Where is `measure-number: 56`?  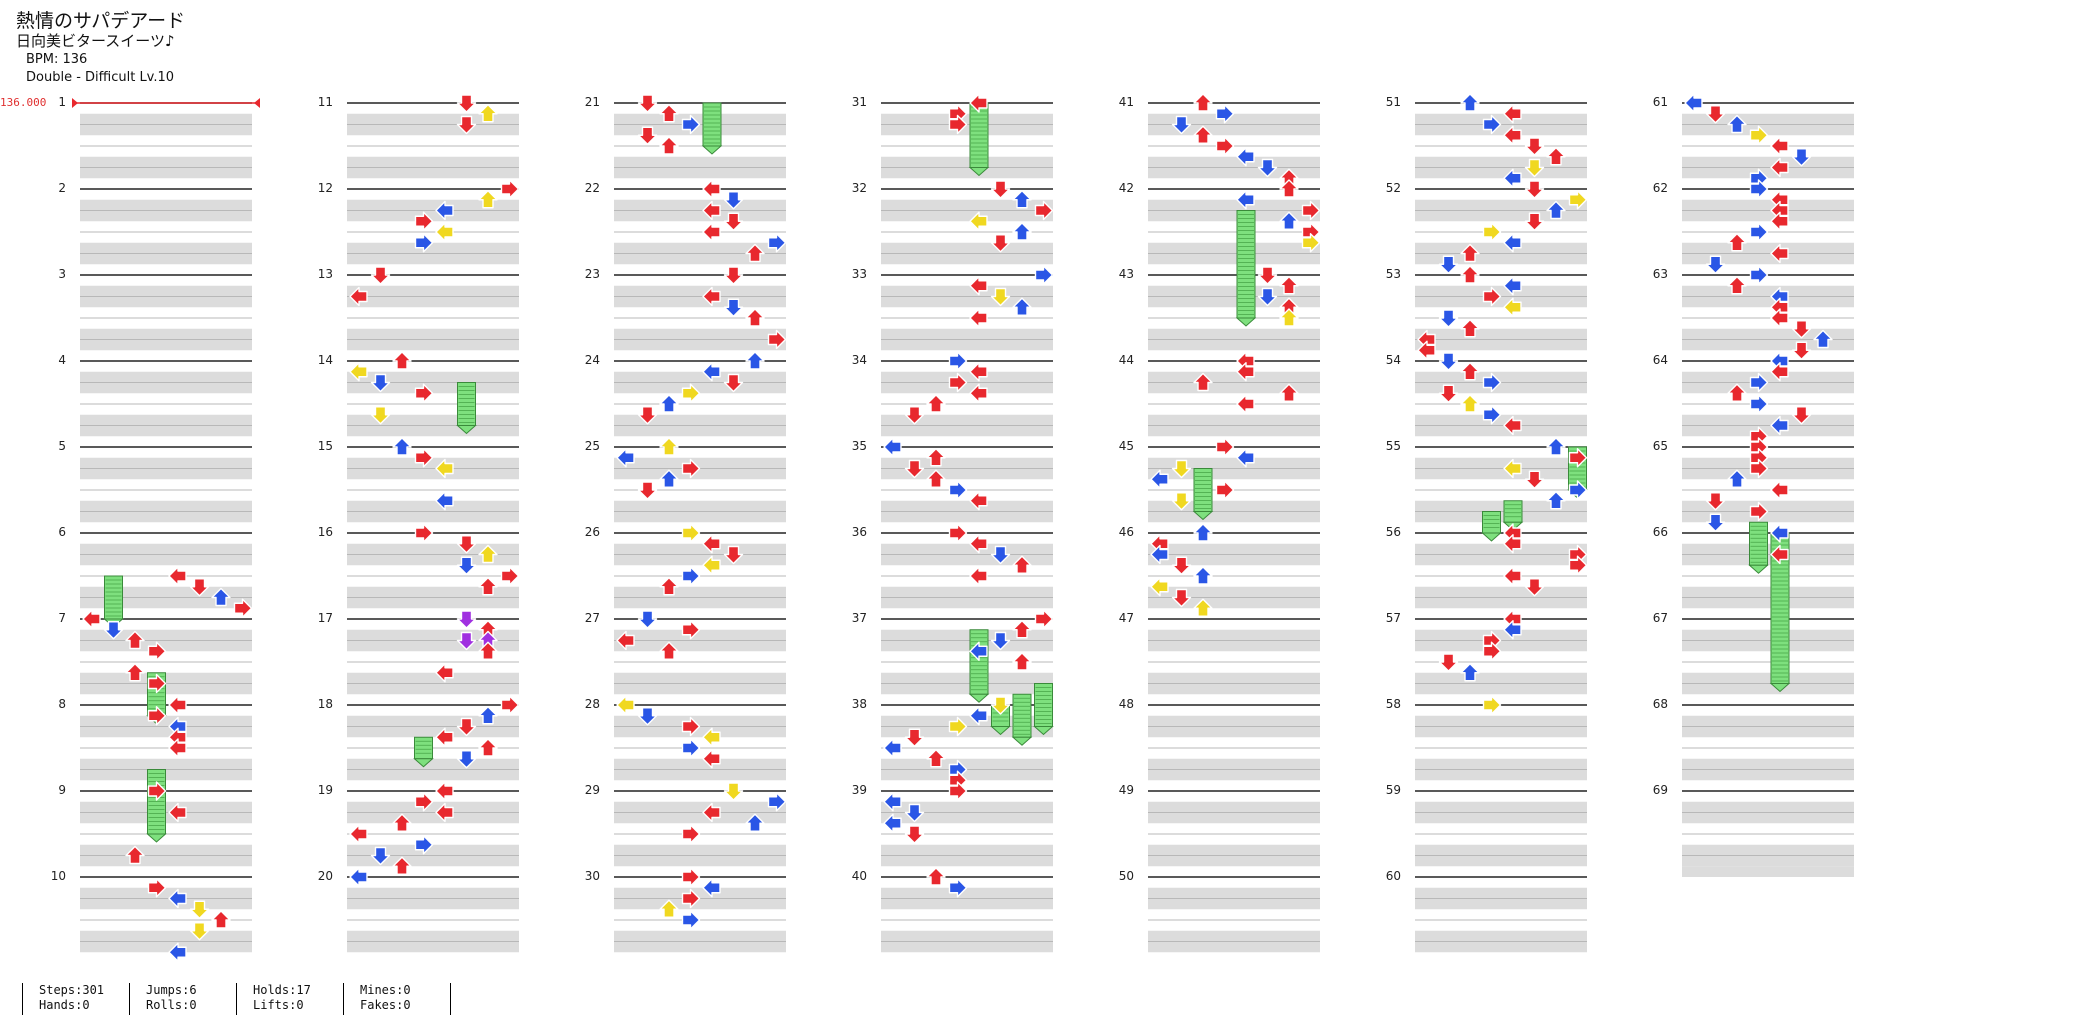
measure-number: 56 is located at coordinates (1393, 532).